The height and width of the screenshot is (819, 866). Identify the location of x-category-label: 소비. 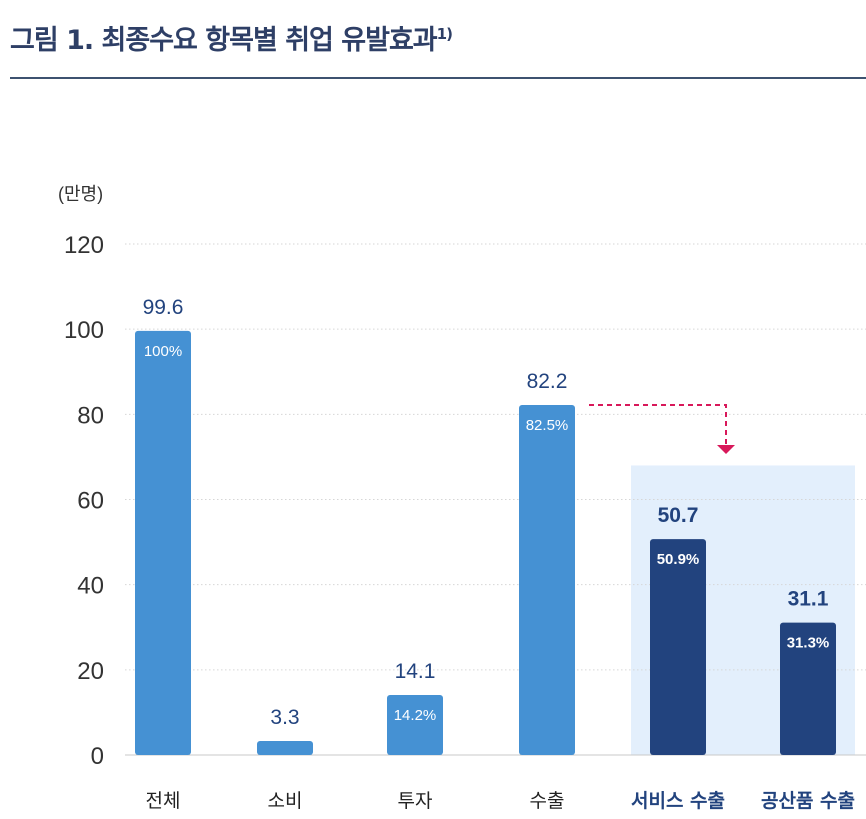
(285, 801).